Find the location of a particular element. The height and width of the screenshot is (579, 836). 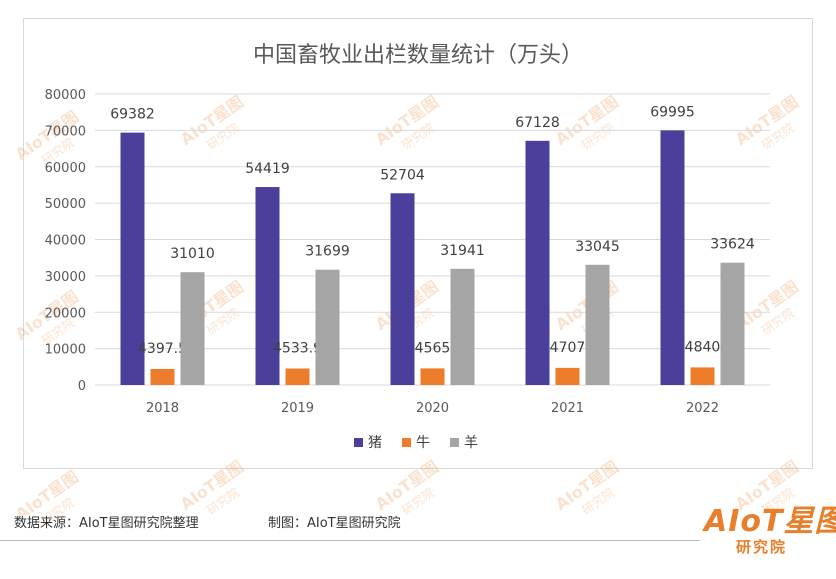

x-tick-label: 2021 is located at coordinates (567, 408).